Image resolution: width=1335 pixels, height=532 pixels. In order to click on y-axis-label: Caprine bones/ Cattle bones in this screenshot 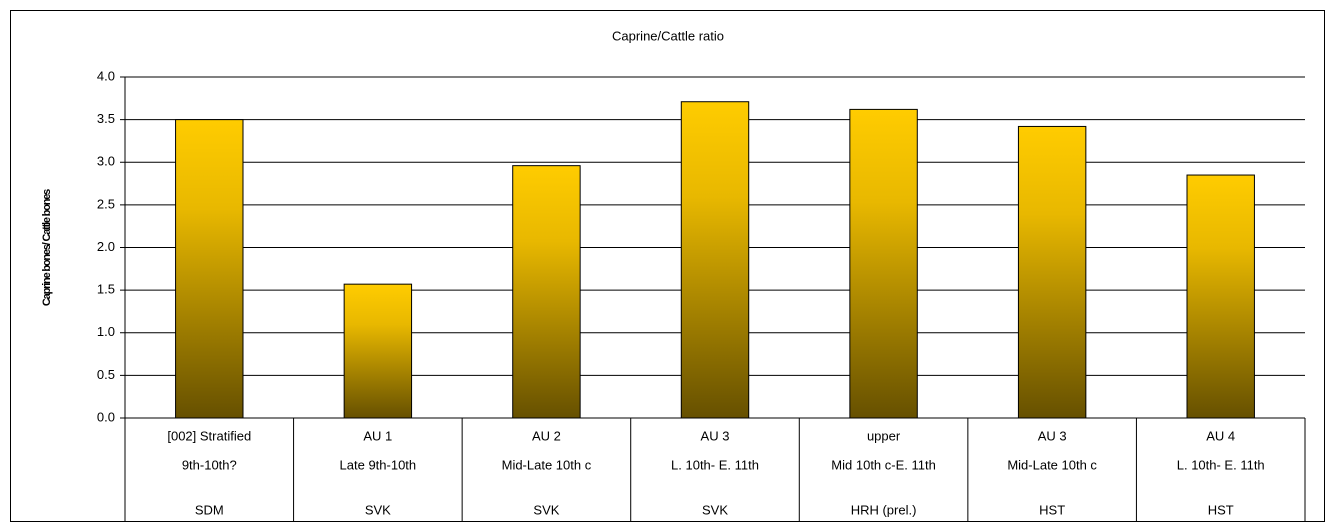, I will do `click(47, 247)`.